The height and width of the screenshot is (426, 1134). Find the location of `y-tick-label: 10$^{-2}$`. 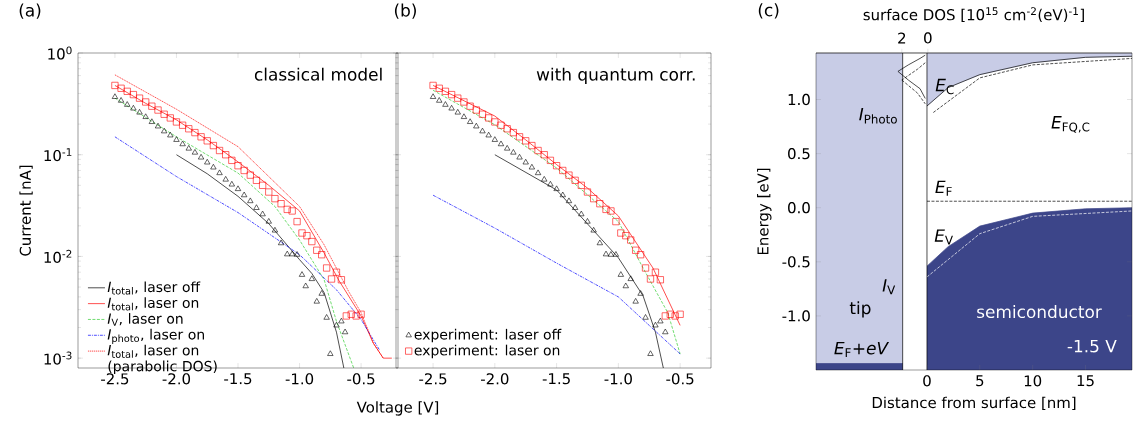

y-tick-label: 10$^{-2}$ is located at coordinates (58, 256).